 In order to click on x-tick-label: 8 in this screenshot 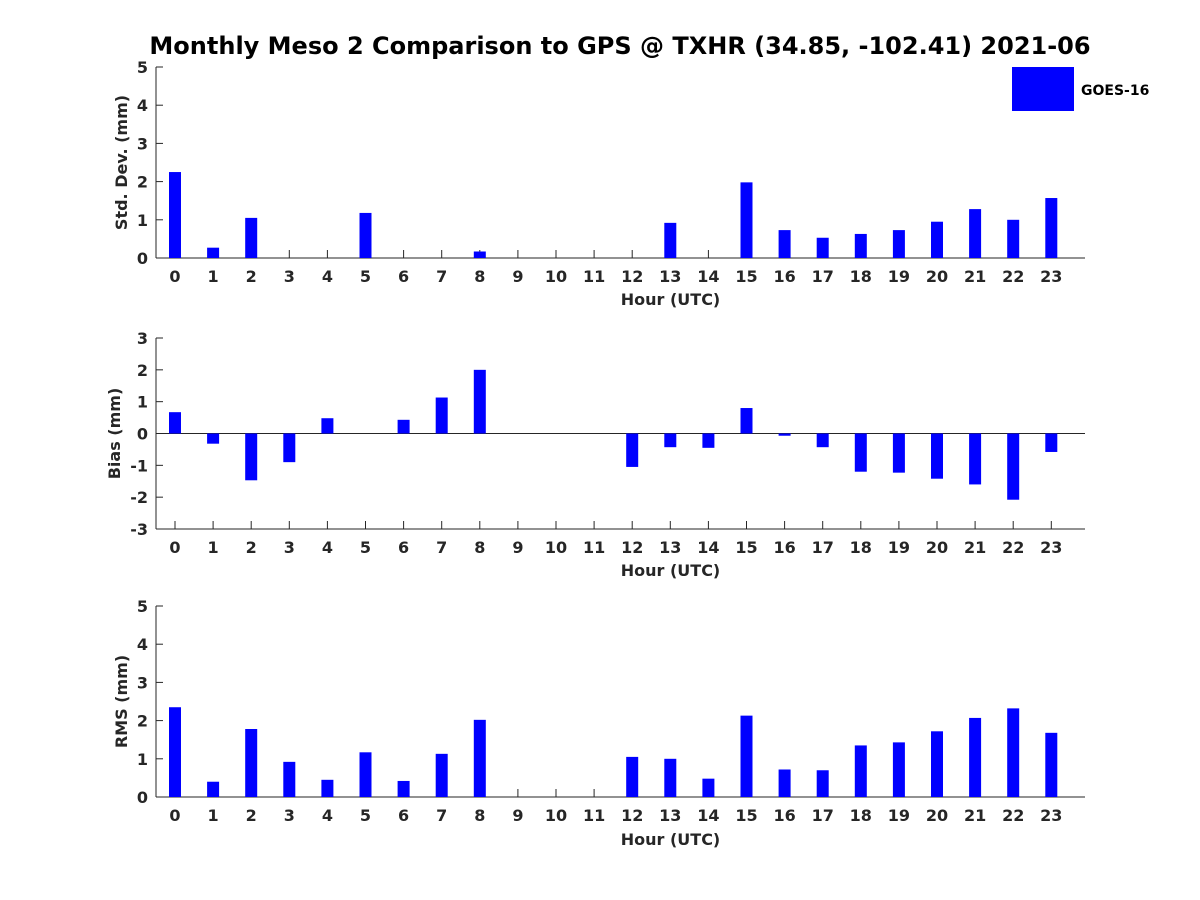, I will do `click(479, 276)`.